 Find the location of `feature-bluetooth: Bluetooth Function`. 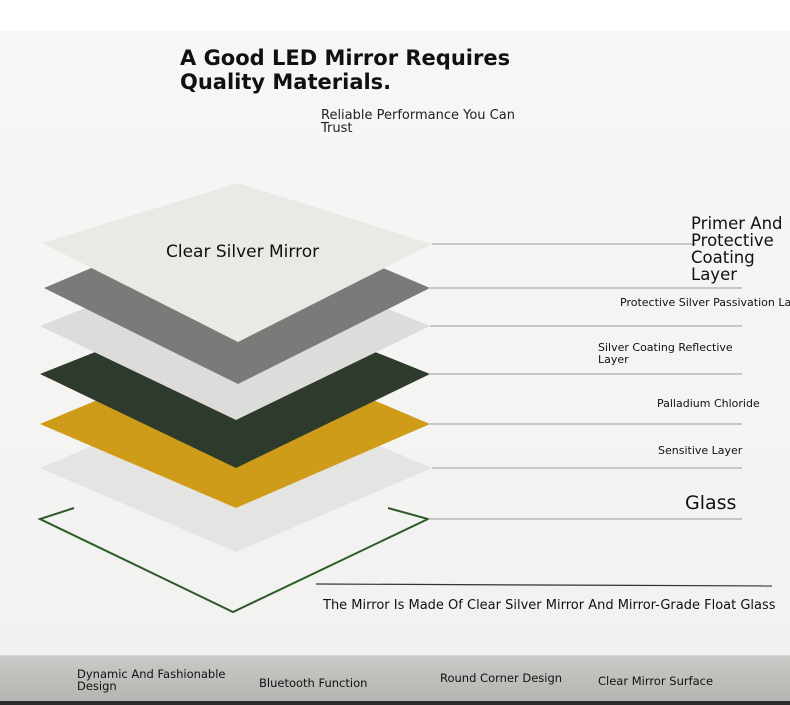

feature-bluetooth: Bluetooth Function is located at coordinates (313, 683).